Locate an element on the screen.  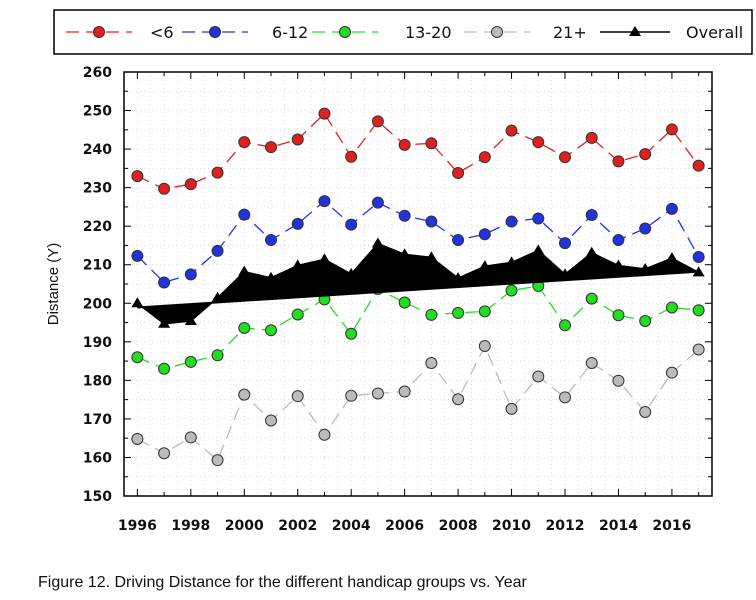
y-tick-label: 190 is located at coordinates (97, 343).